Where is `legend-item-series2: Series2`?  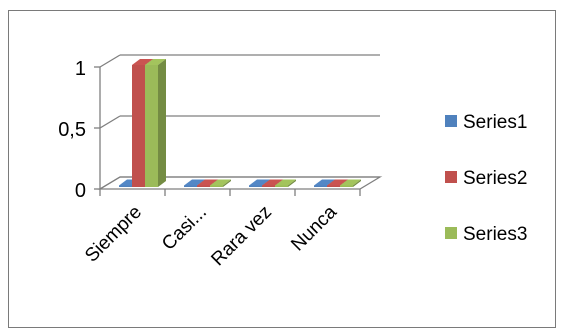
legend-item-series2: Series2 is located at coordinates (486, 178).